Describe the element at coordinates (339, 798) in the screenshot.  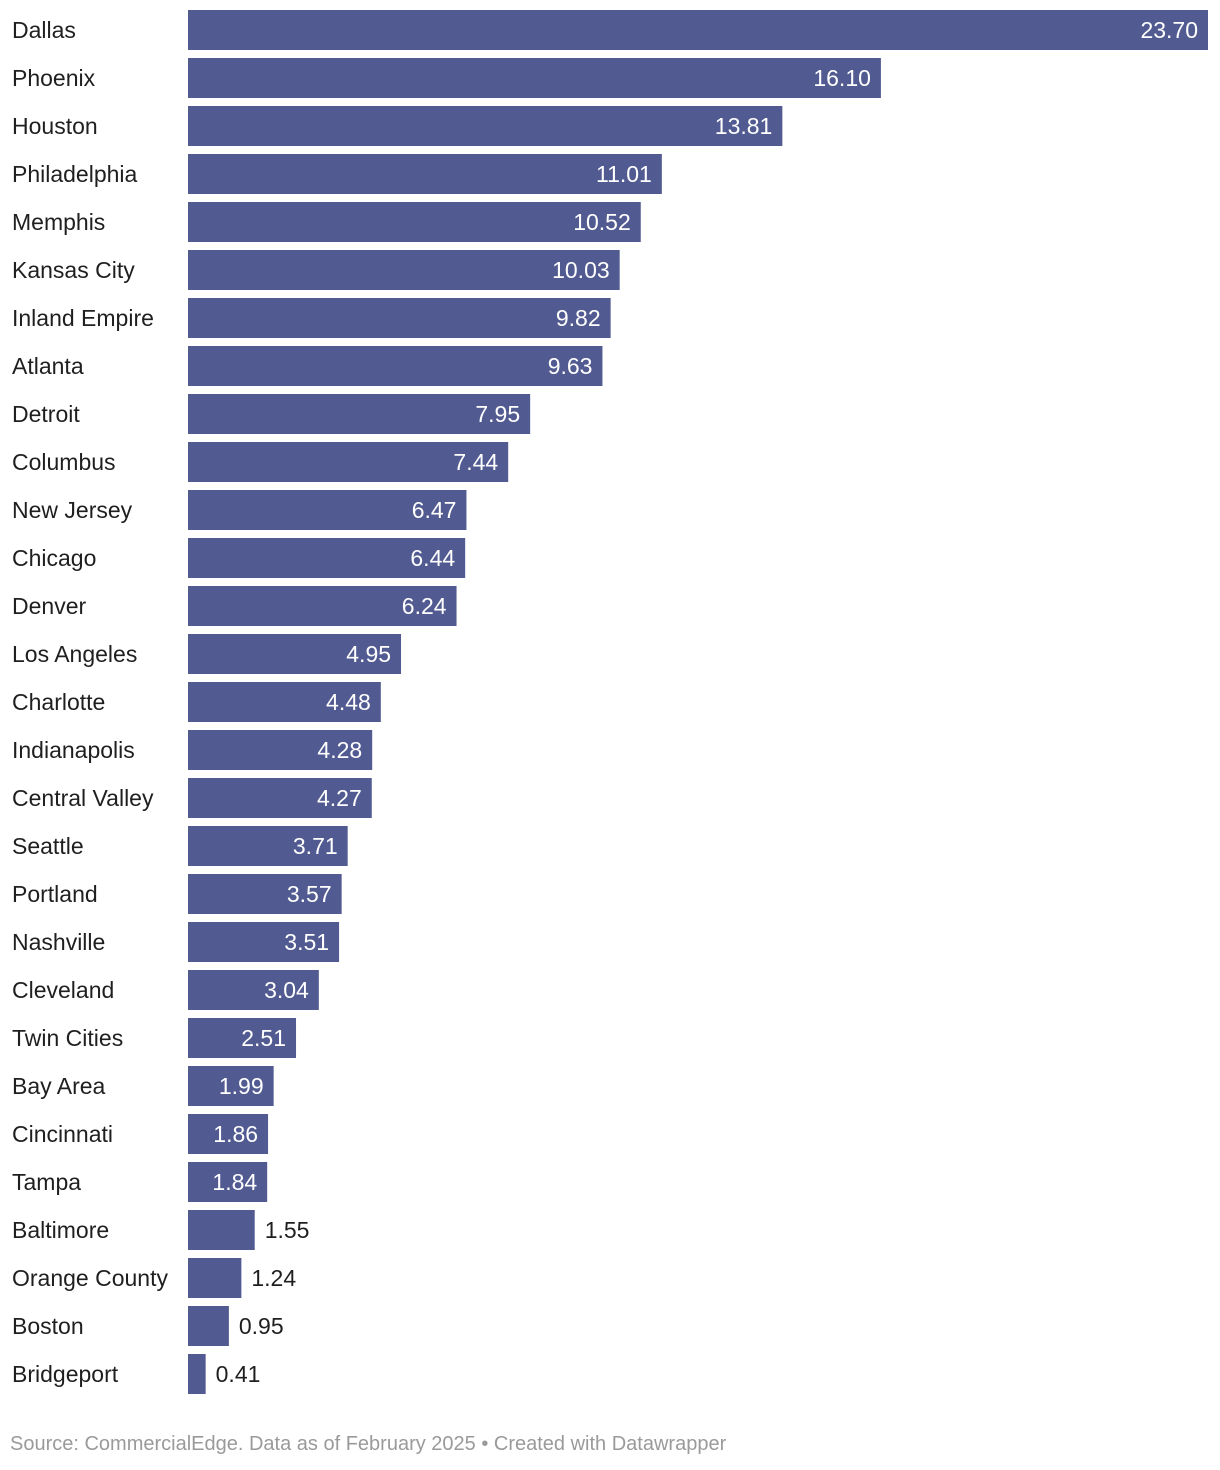
I see `value-label: 4.27` at that location.